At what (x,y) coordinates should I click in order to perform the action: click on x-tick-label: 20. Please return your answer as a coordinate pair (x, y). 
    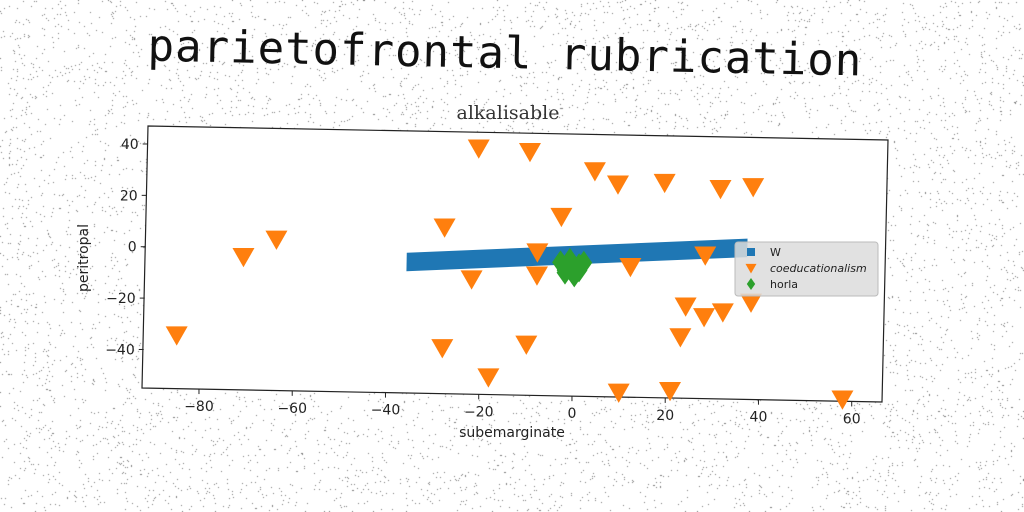
    Looking at the image, I should click on (665, 416).